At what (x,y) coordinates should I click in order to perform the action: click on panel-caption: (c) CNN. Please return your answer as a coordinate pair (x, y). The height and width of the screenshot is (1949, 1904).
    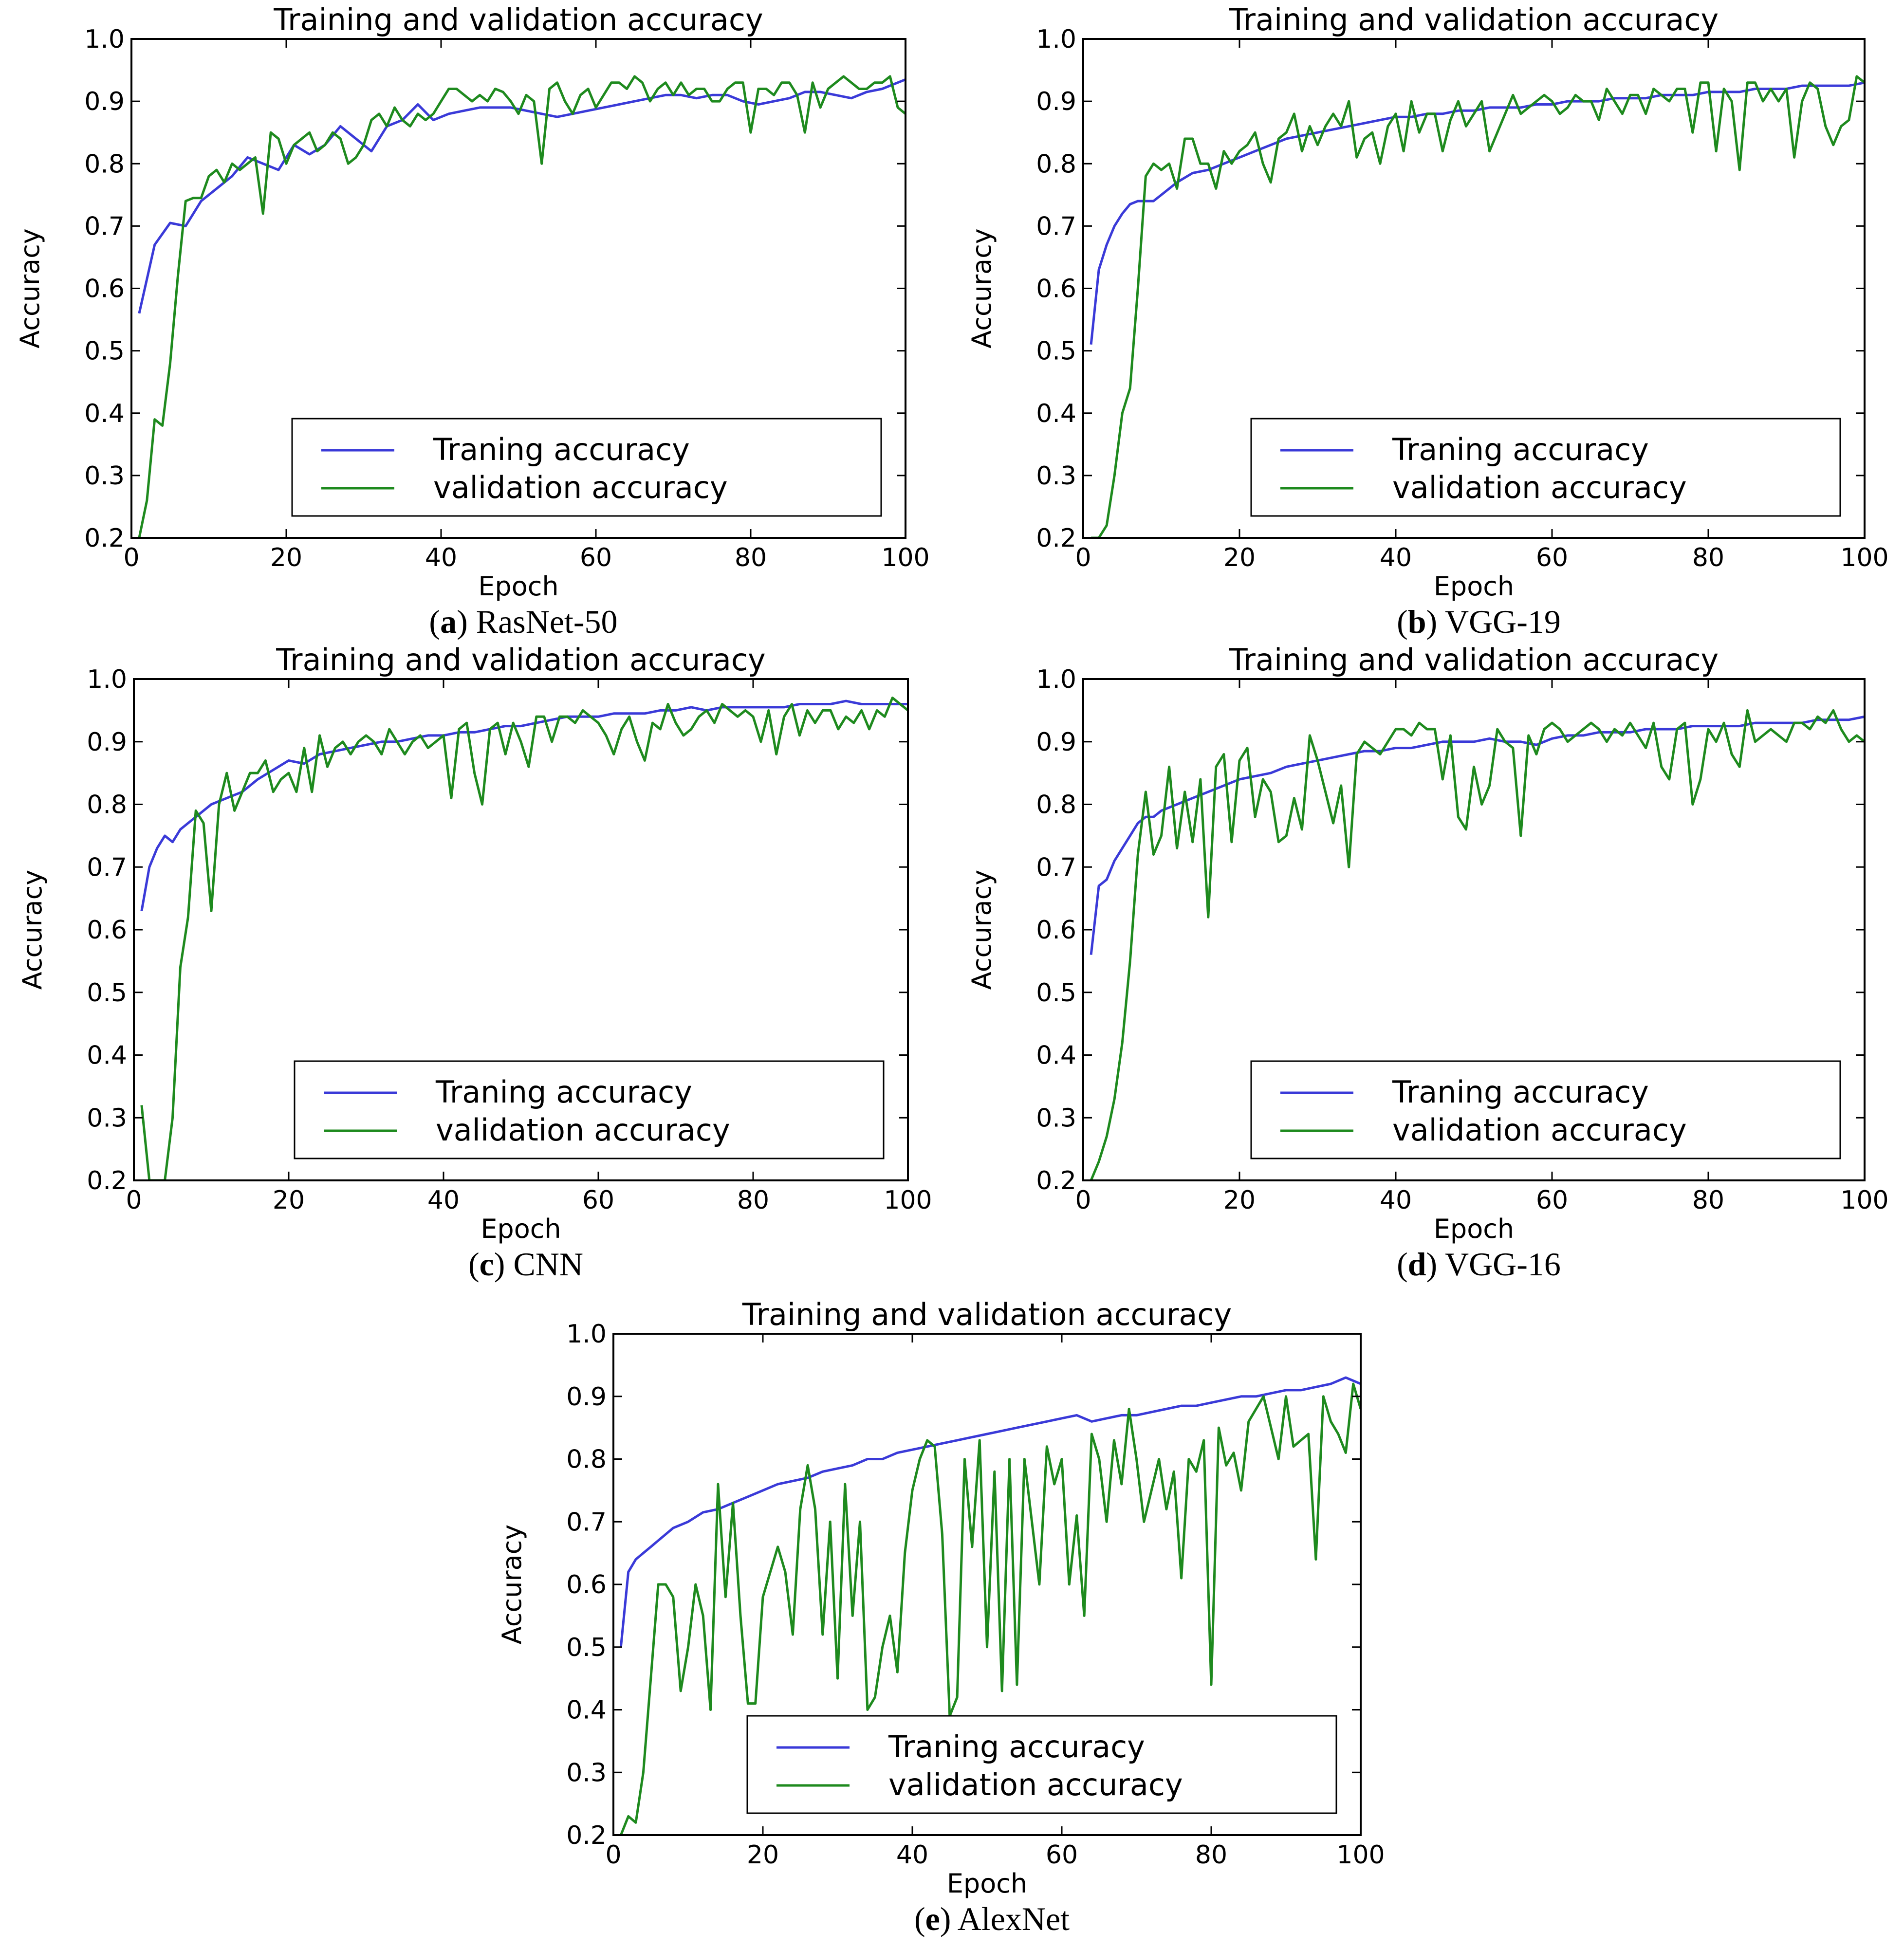
    Looking at the image, I should click on (525, 1264).